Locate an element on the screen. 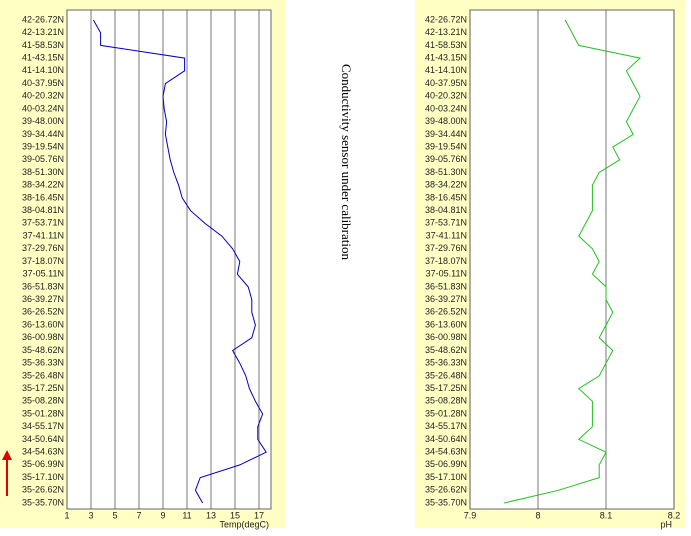  x-tick-label: 3 is located at coordinates (90, 515).